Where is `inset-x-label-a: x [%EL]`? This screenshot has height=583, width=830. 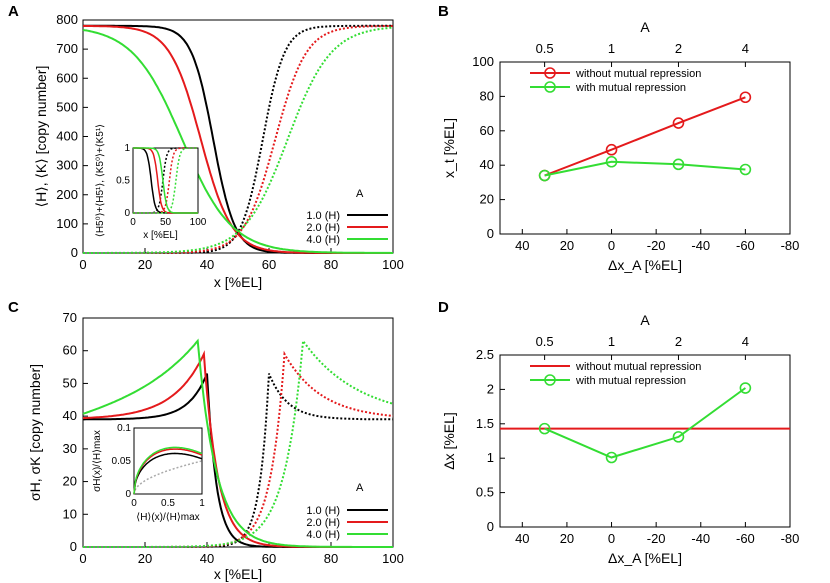
inset-x-label-a: x [%EL] is located at coordinates (160, 235).